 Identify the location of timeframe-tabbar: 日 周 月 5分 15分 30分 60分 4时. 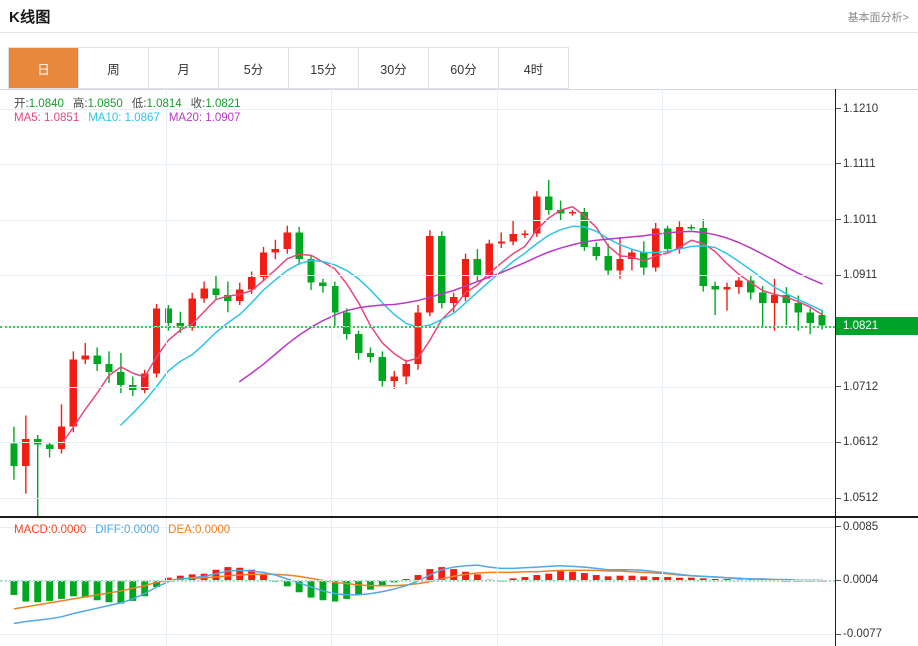
(288, 68).